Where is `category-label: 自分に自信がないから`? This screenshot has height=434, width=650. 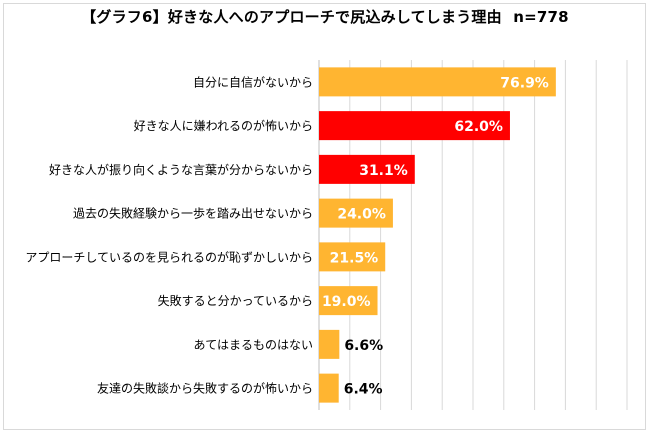
category-label: 自分に自信がないから is located at coordinates (253, 81).